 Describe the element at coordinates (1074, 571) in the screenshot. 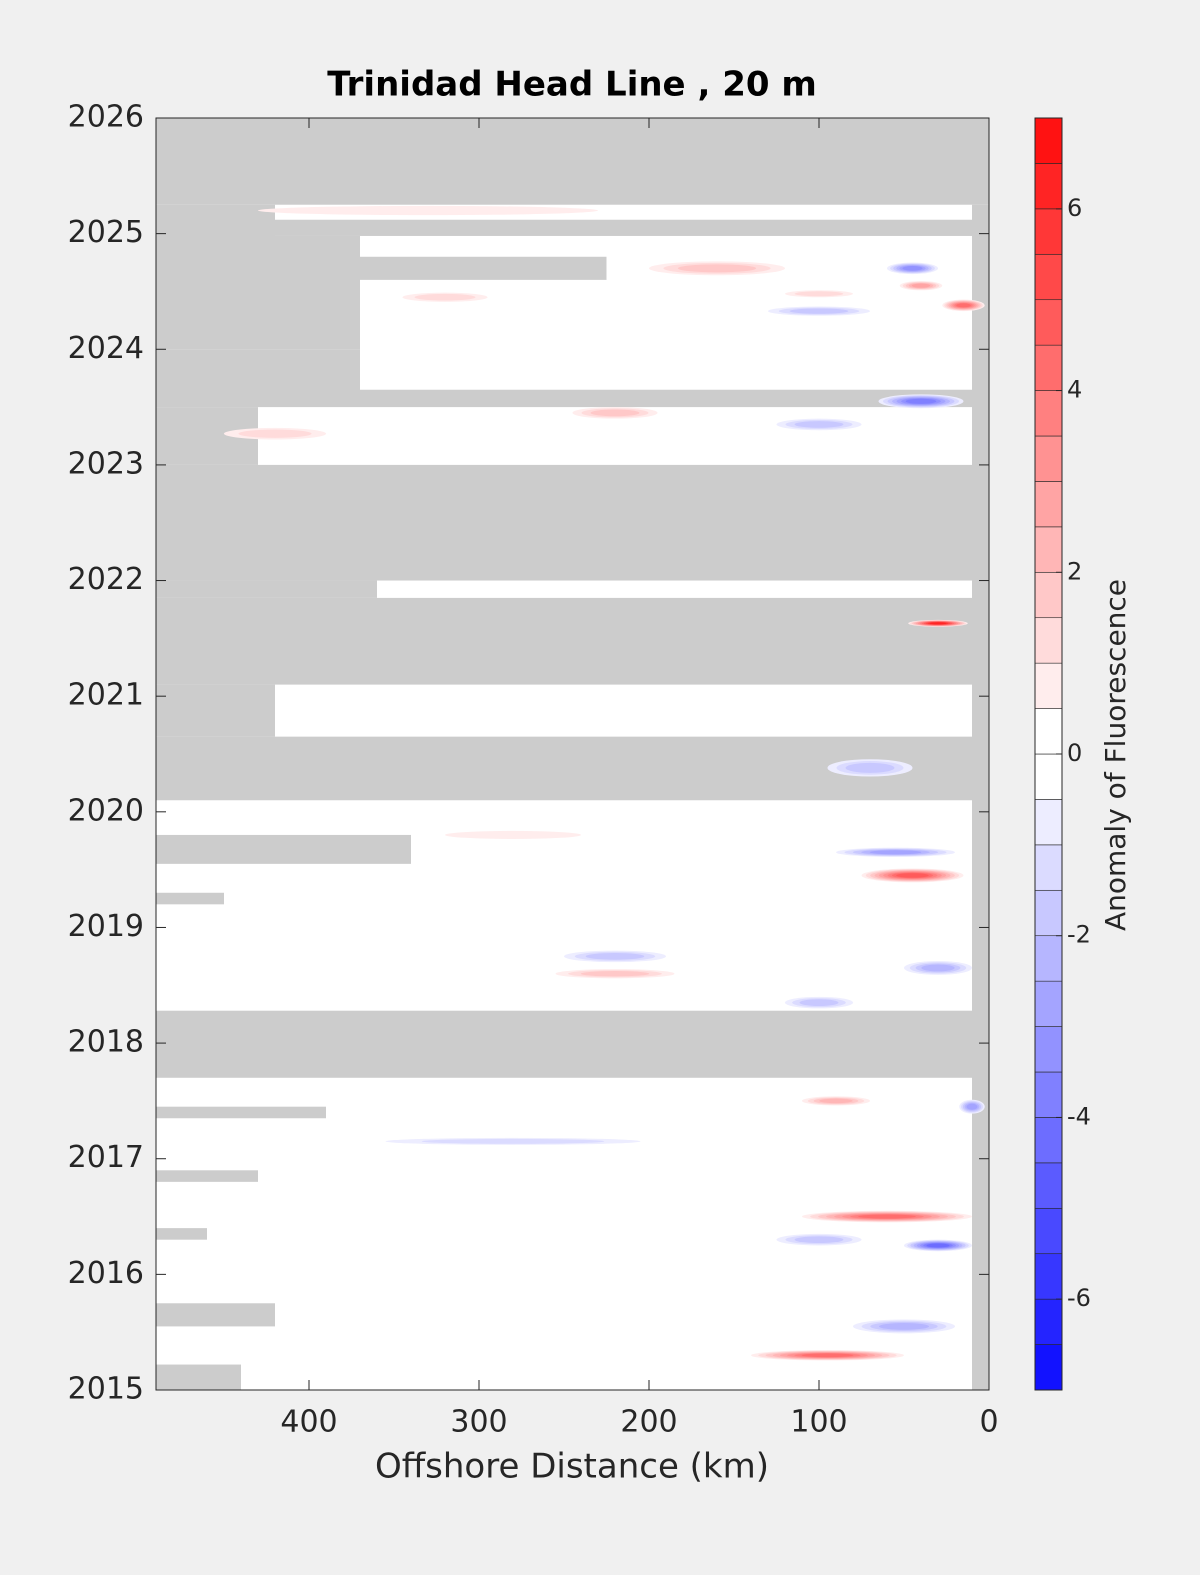

I see `colorbar-tick-label: 2` at that location.